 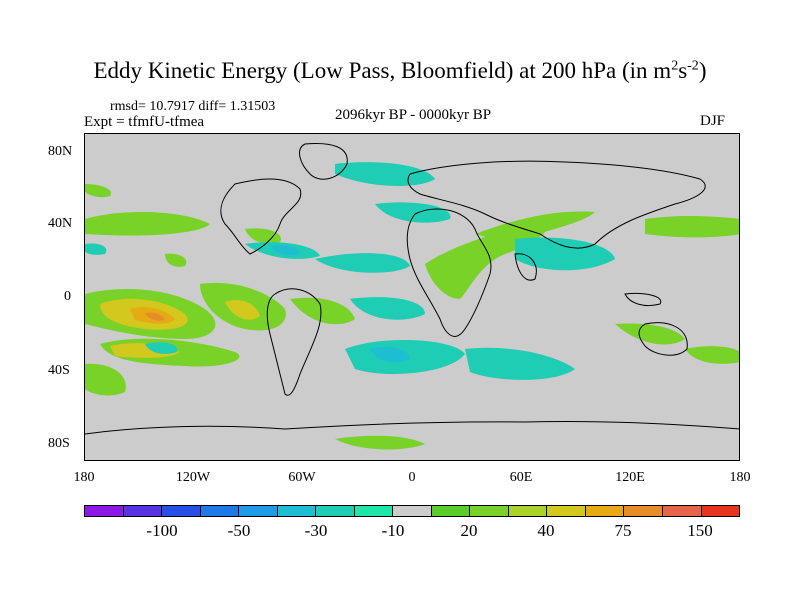 I want to click on colorbar, so click(x=412, y=511).